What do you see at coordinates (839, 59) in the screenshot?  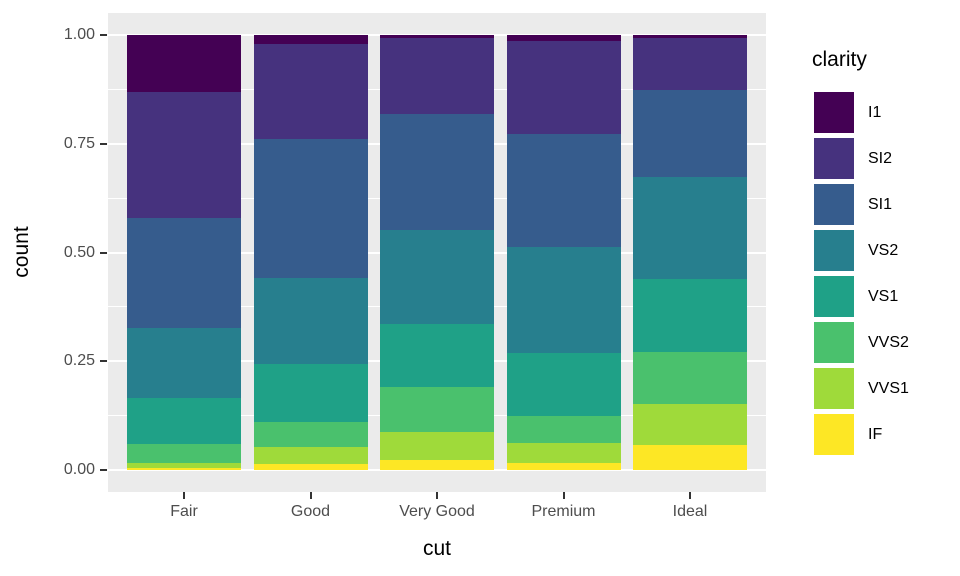 I see `legend-title: clarity` at bounding box center [839, 59].